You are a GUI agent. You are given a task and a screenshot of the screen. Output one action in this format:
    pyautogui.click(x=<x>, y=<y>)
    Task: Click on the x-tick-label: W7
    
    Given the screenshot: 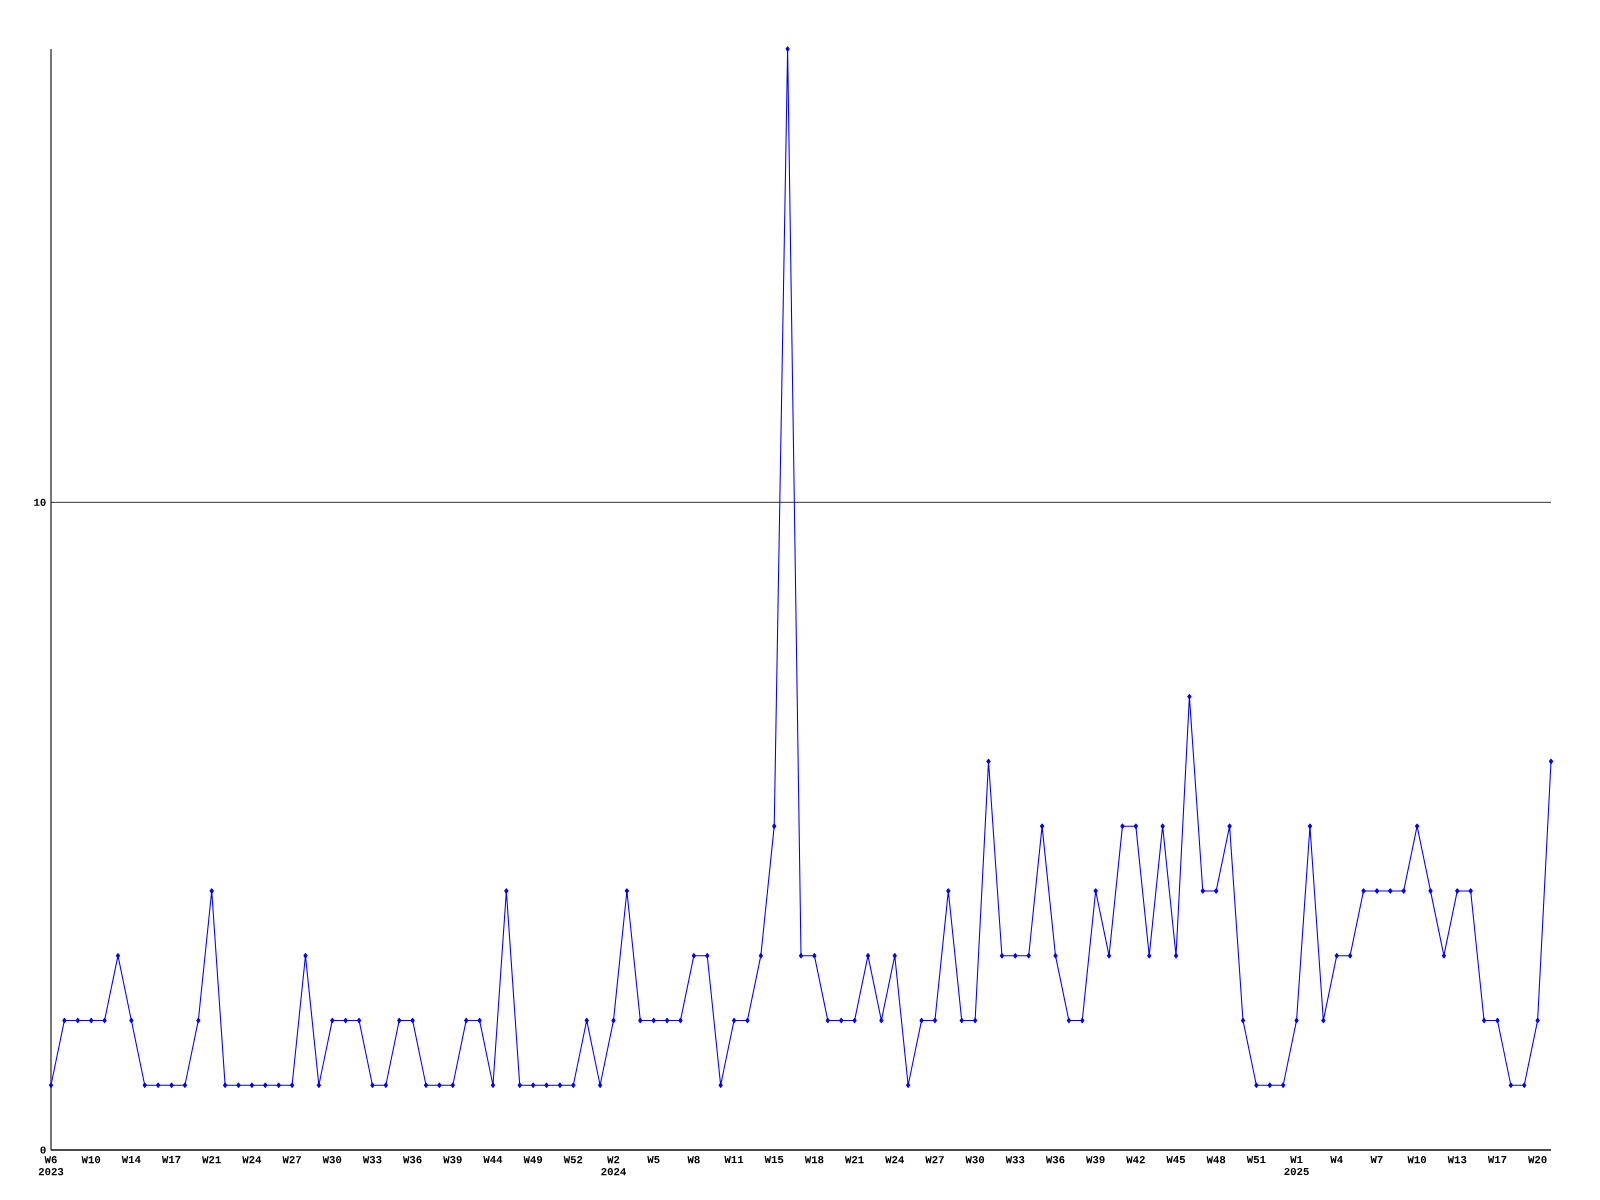 What is the action you would take?
    pyautogui.click(x=1376, y=1160)
    